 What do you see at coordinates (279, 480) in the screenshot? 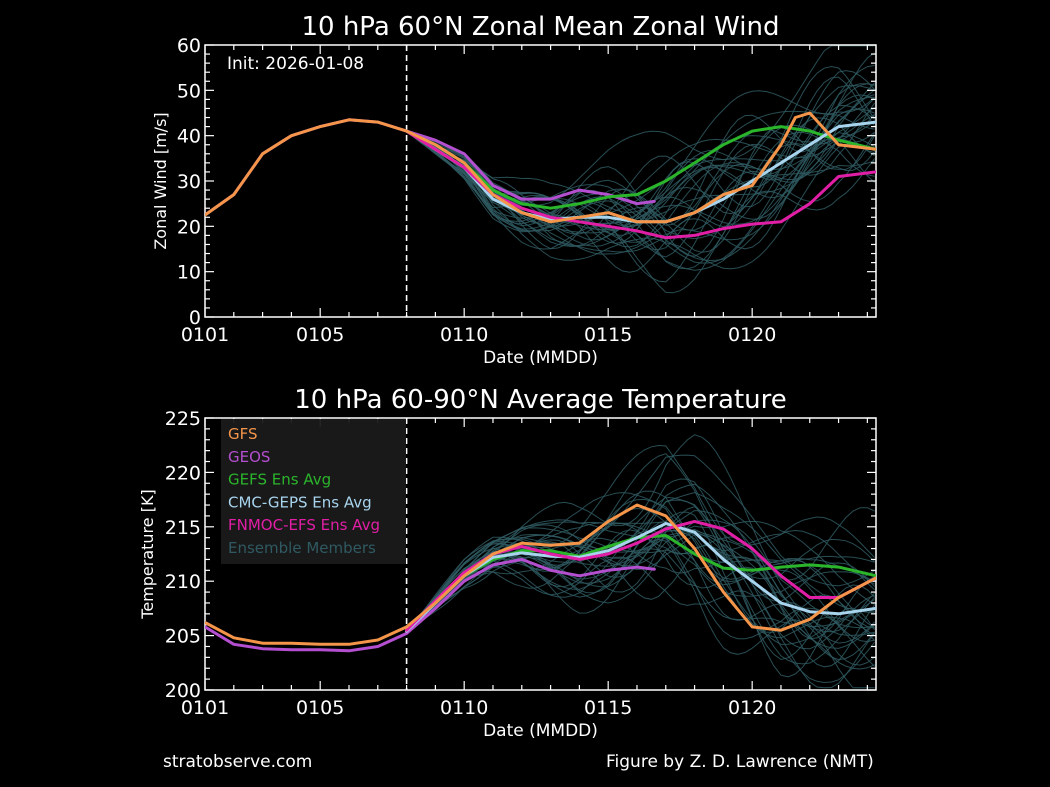
I see `legend-entry: GEFS Ens Avg` at bounding box center [279, 480].